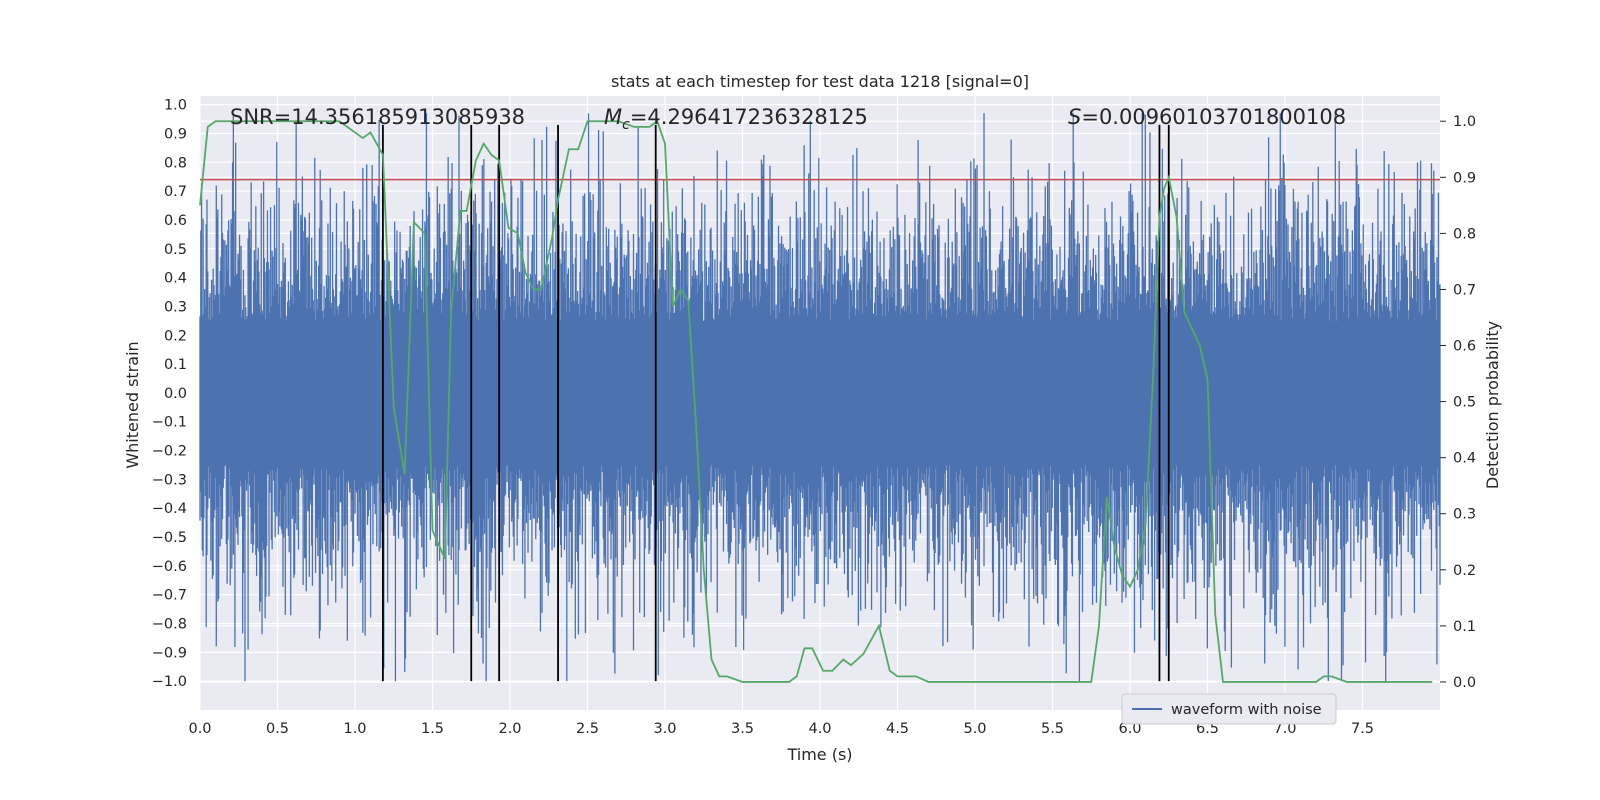 This screenshot has width=1600, height=800. I want to click on s-annotation: S=0.00960103701800108, so click(1207, 117).